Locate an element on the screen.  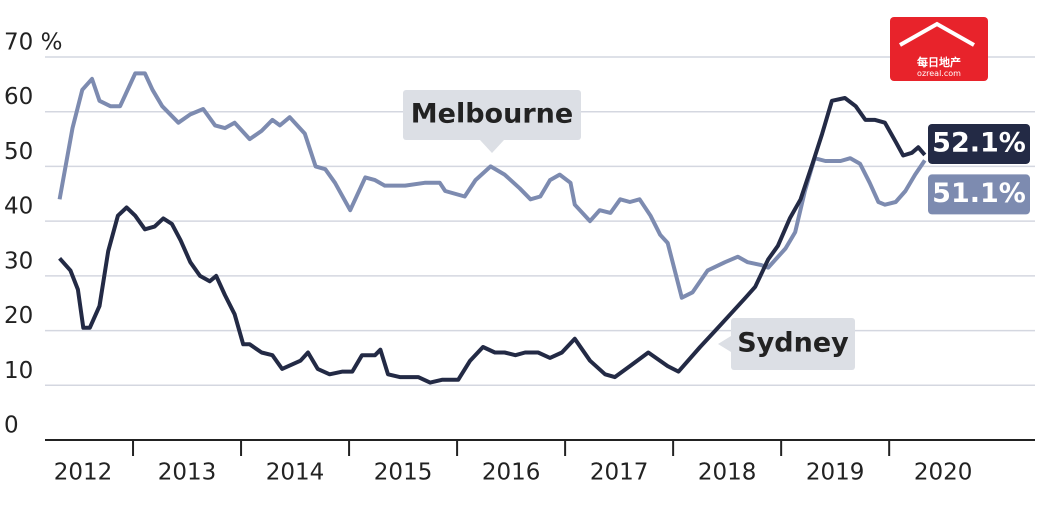
series-callout: Sydney is located at coordinates (786, 344).